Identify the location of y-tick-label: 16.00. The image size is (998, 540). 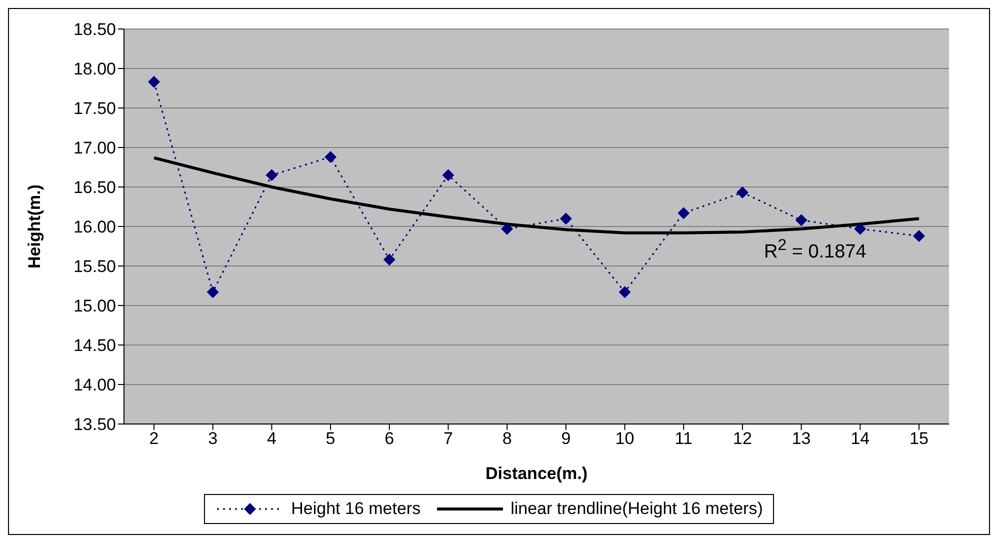
(94, 227).